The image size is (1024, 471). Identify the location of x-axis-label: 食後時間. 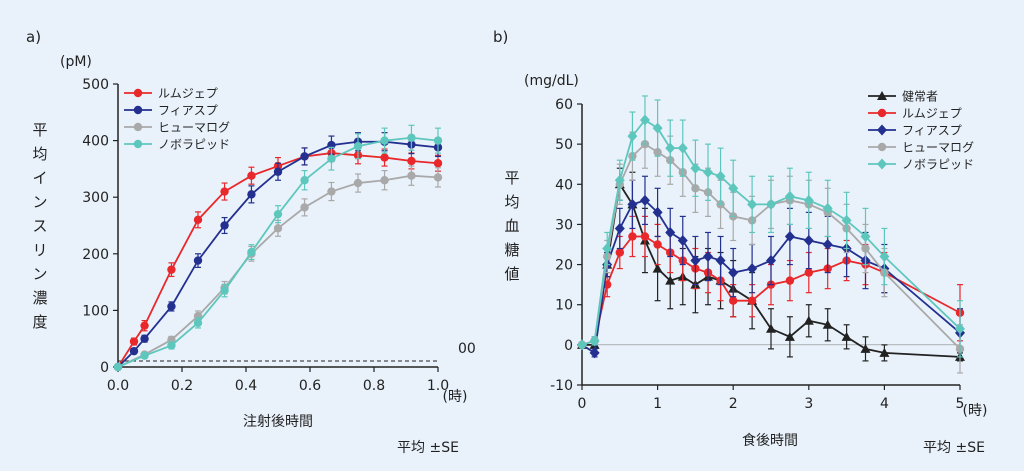
(770, 440).